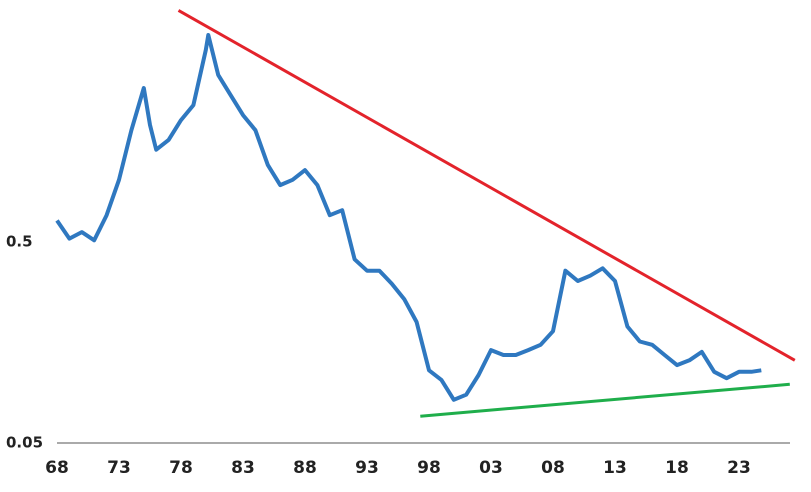 Image resolution: width=811 pixels, height=492 pixels. Describe the element at coordinates (615, 468) in the screenshot. I see `x-tick-label: 13` at that location.